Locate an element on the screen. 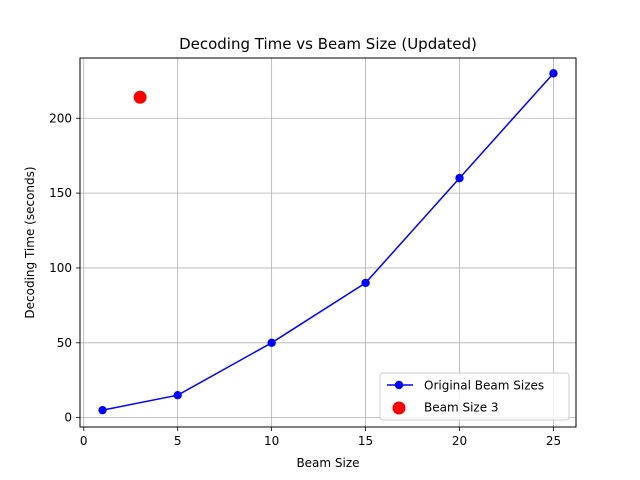  y-tick-label: 200 is located at coordinates (60, 118).